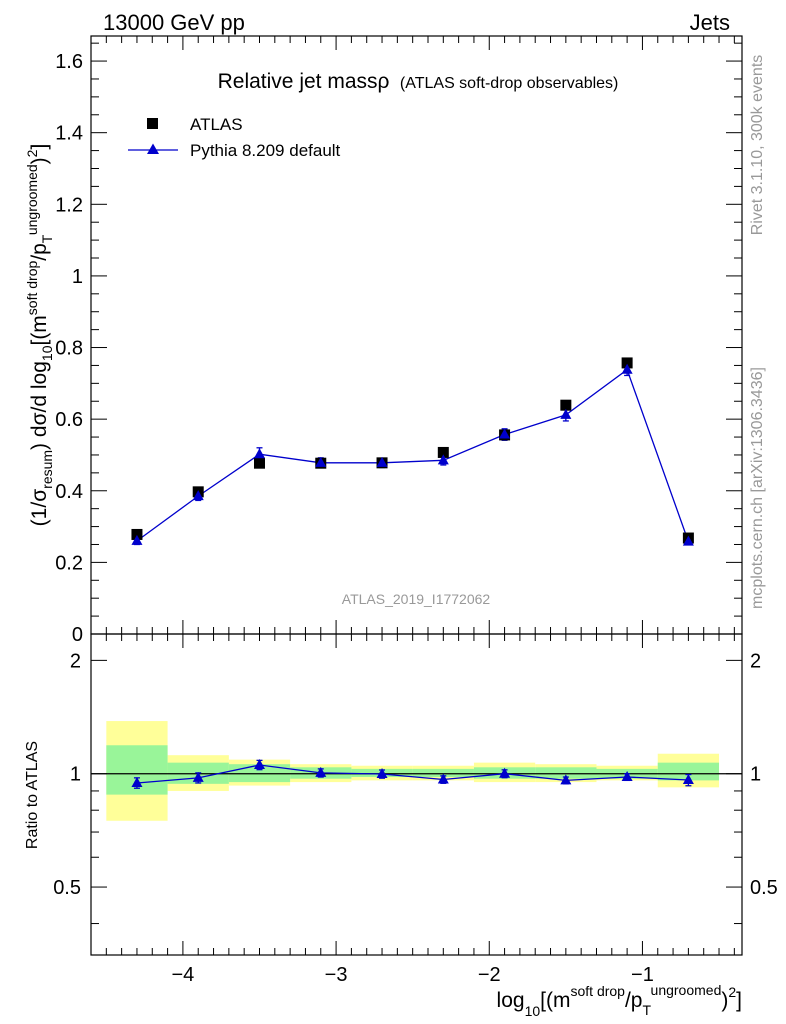 Image resolution: width=786 pixels, height=1024 pixels. What do you see at coordinates (757, 488) in the screenshot?
I see `mcplots-label: mcplots.cern.ch [arXiv:1306.3436]` at bounding box center [757, 488].